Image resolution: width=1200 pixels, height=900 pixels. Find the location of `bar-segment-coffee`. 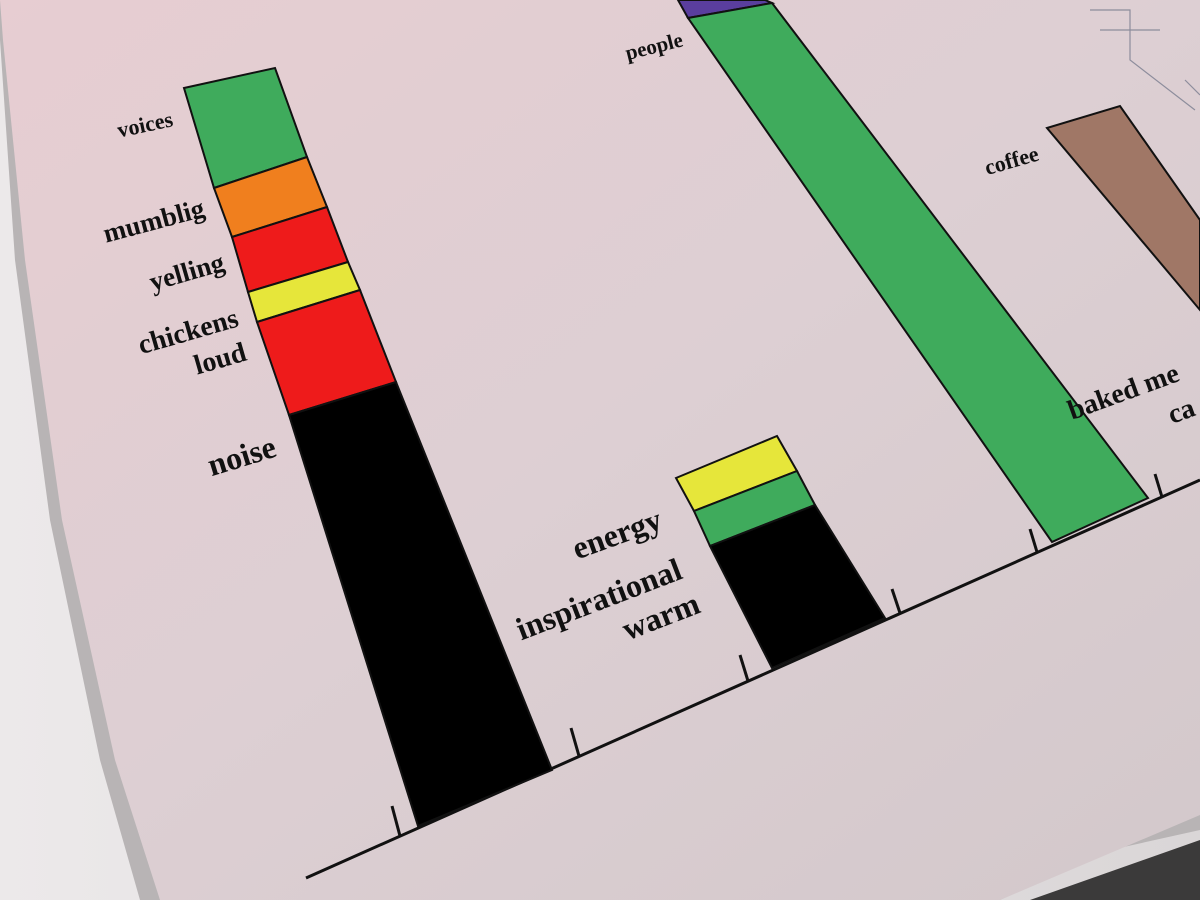

bar-segment-coffee is located at coordinates (1122, 208).